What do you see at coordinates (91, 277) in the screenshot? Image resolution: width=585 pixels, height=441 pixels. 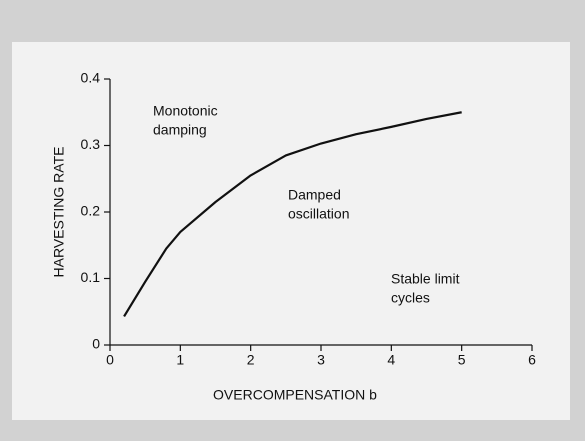 I see `y-tick-label: 0.1` at bounding box center [91, 277].